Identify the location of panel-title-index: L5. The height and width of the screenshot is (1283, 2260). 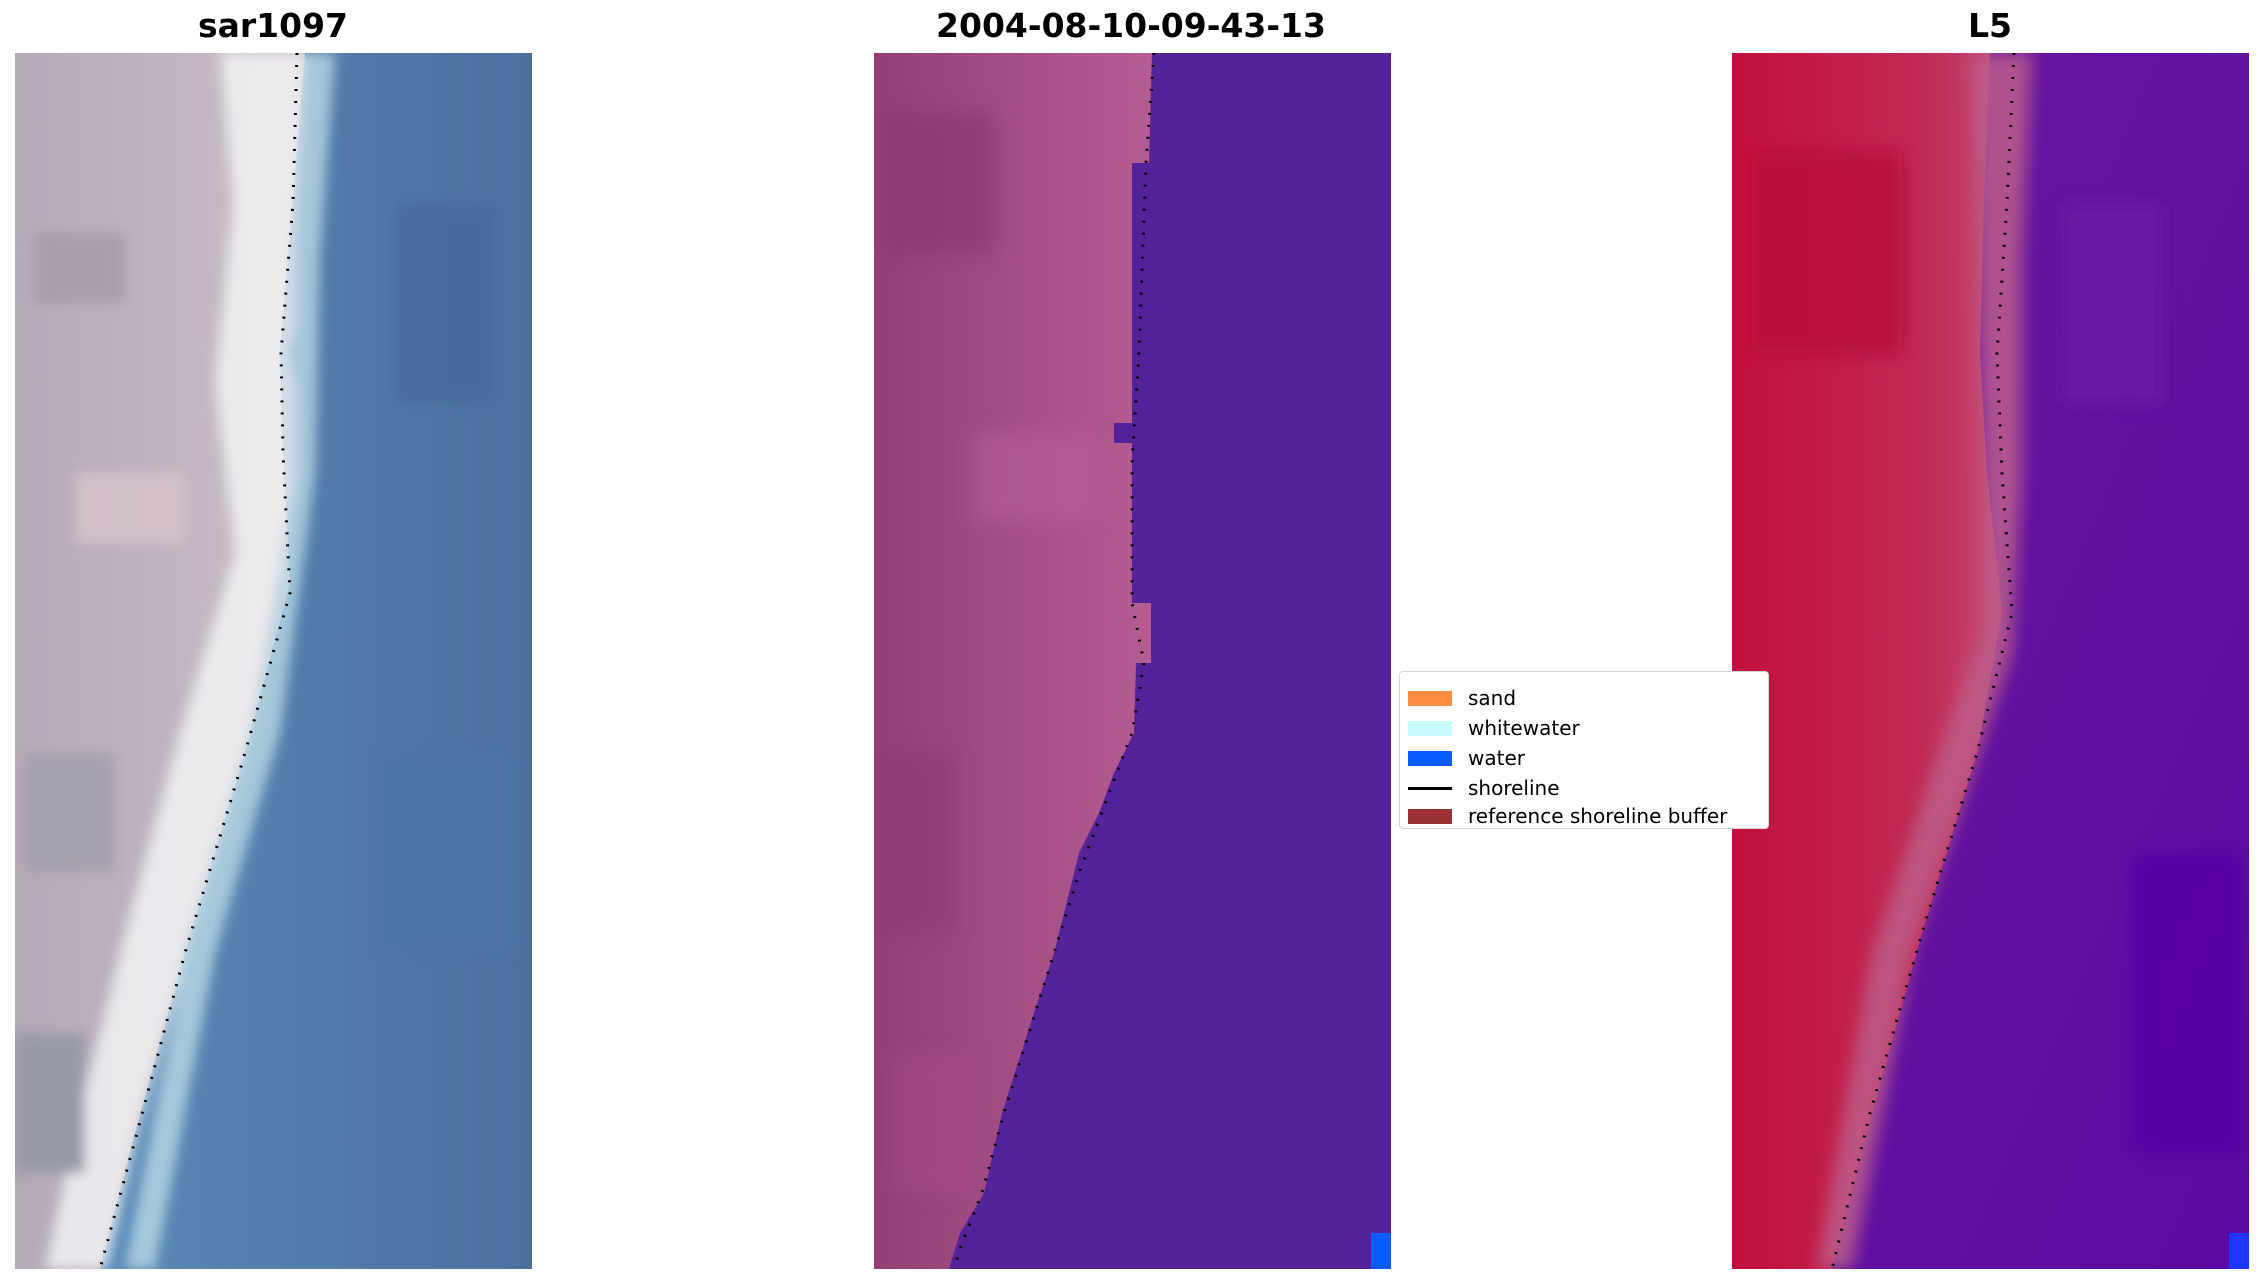
(1990, 25).